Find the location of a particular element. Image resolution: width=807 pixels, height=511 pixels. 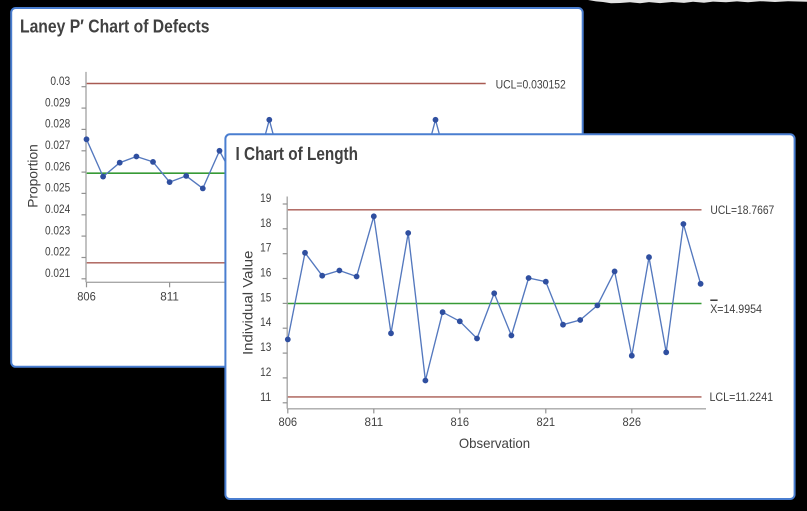

svg-text: 0.021 is located at coordinates (57, 273).